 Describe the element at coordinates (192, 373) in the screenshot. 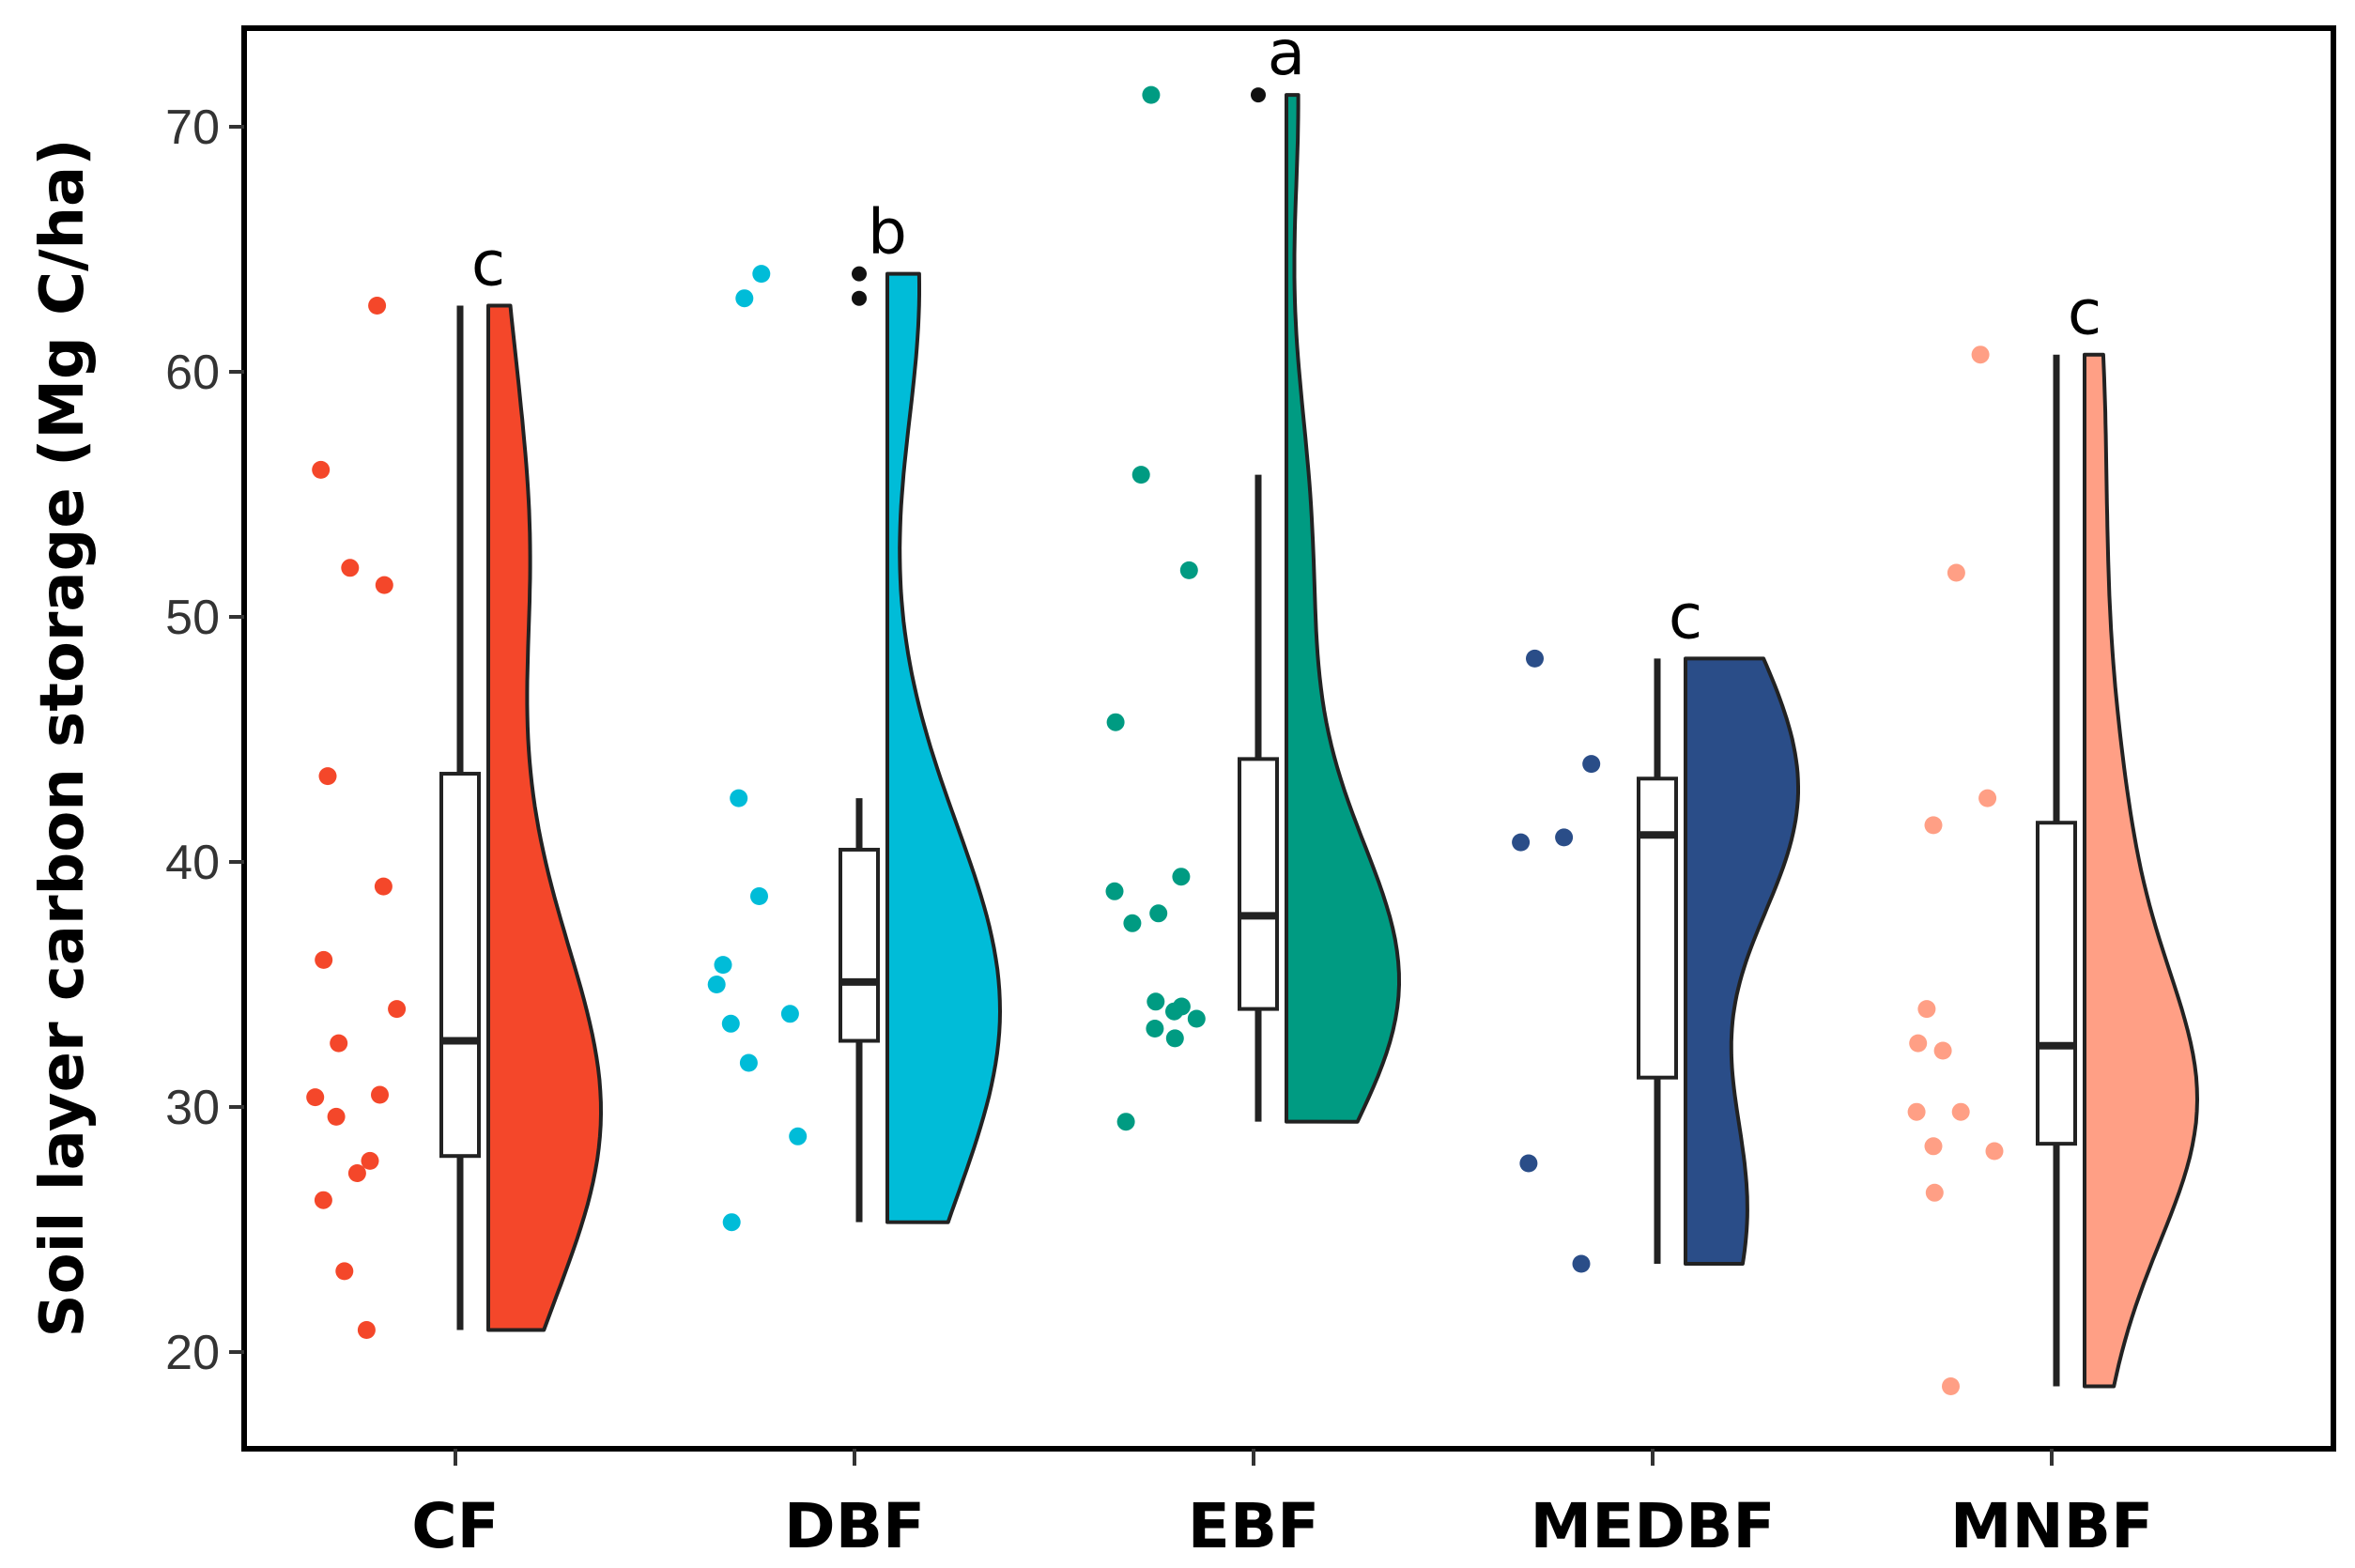

I see `y-tick-label: 60` at that location.